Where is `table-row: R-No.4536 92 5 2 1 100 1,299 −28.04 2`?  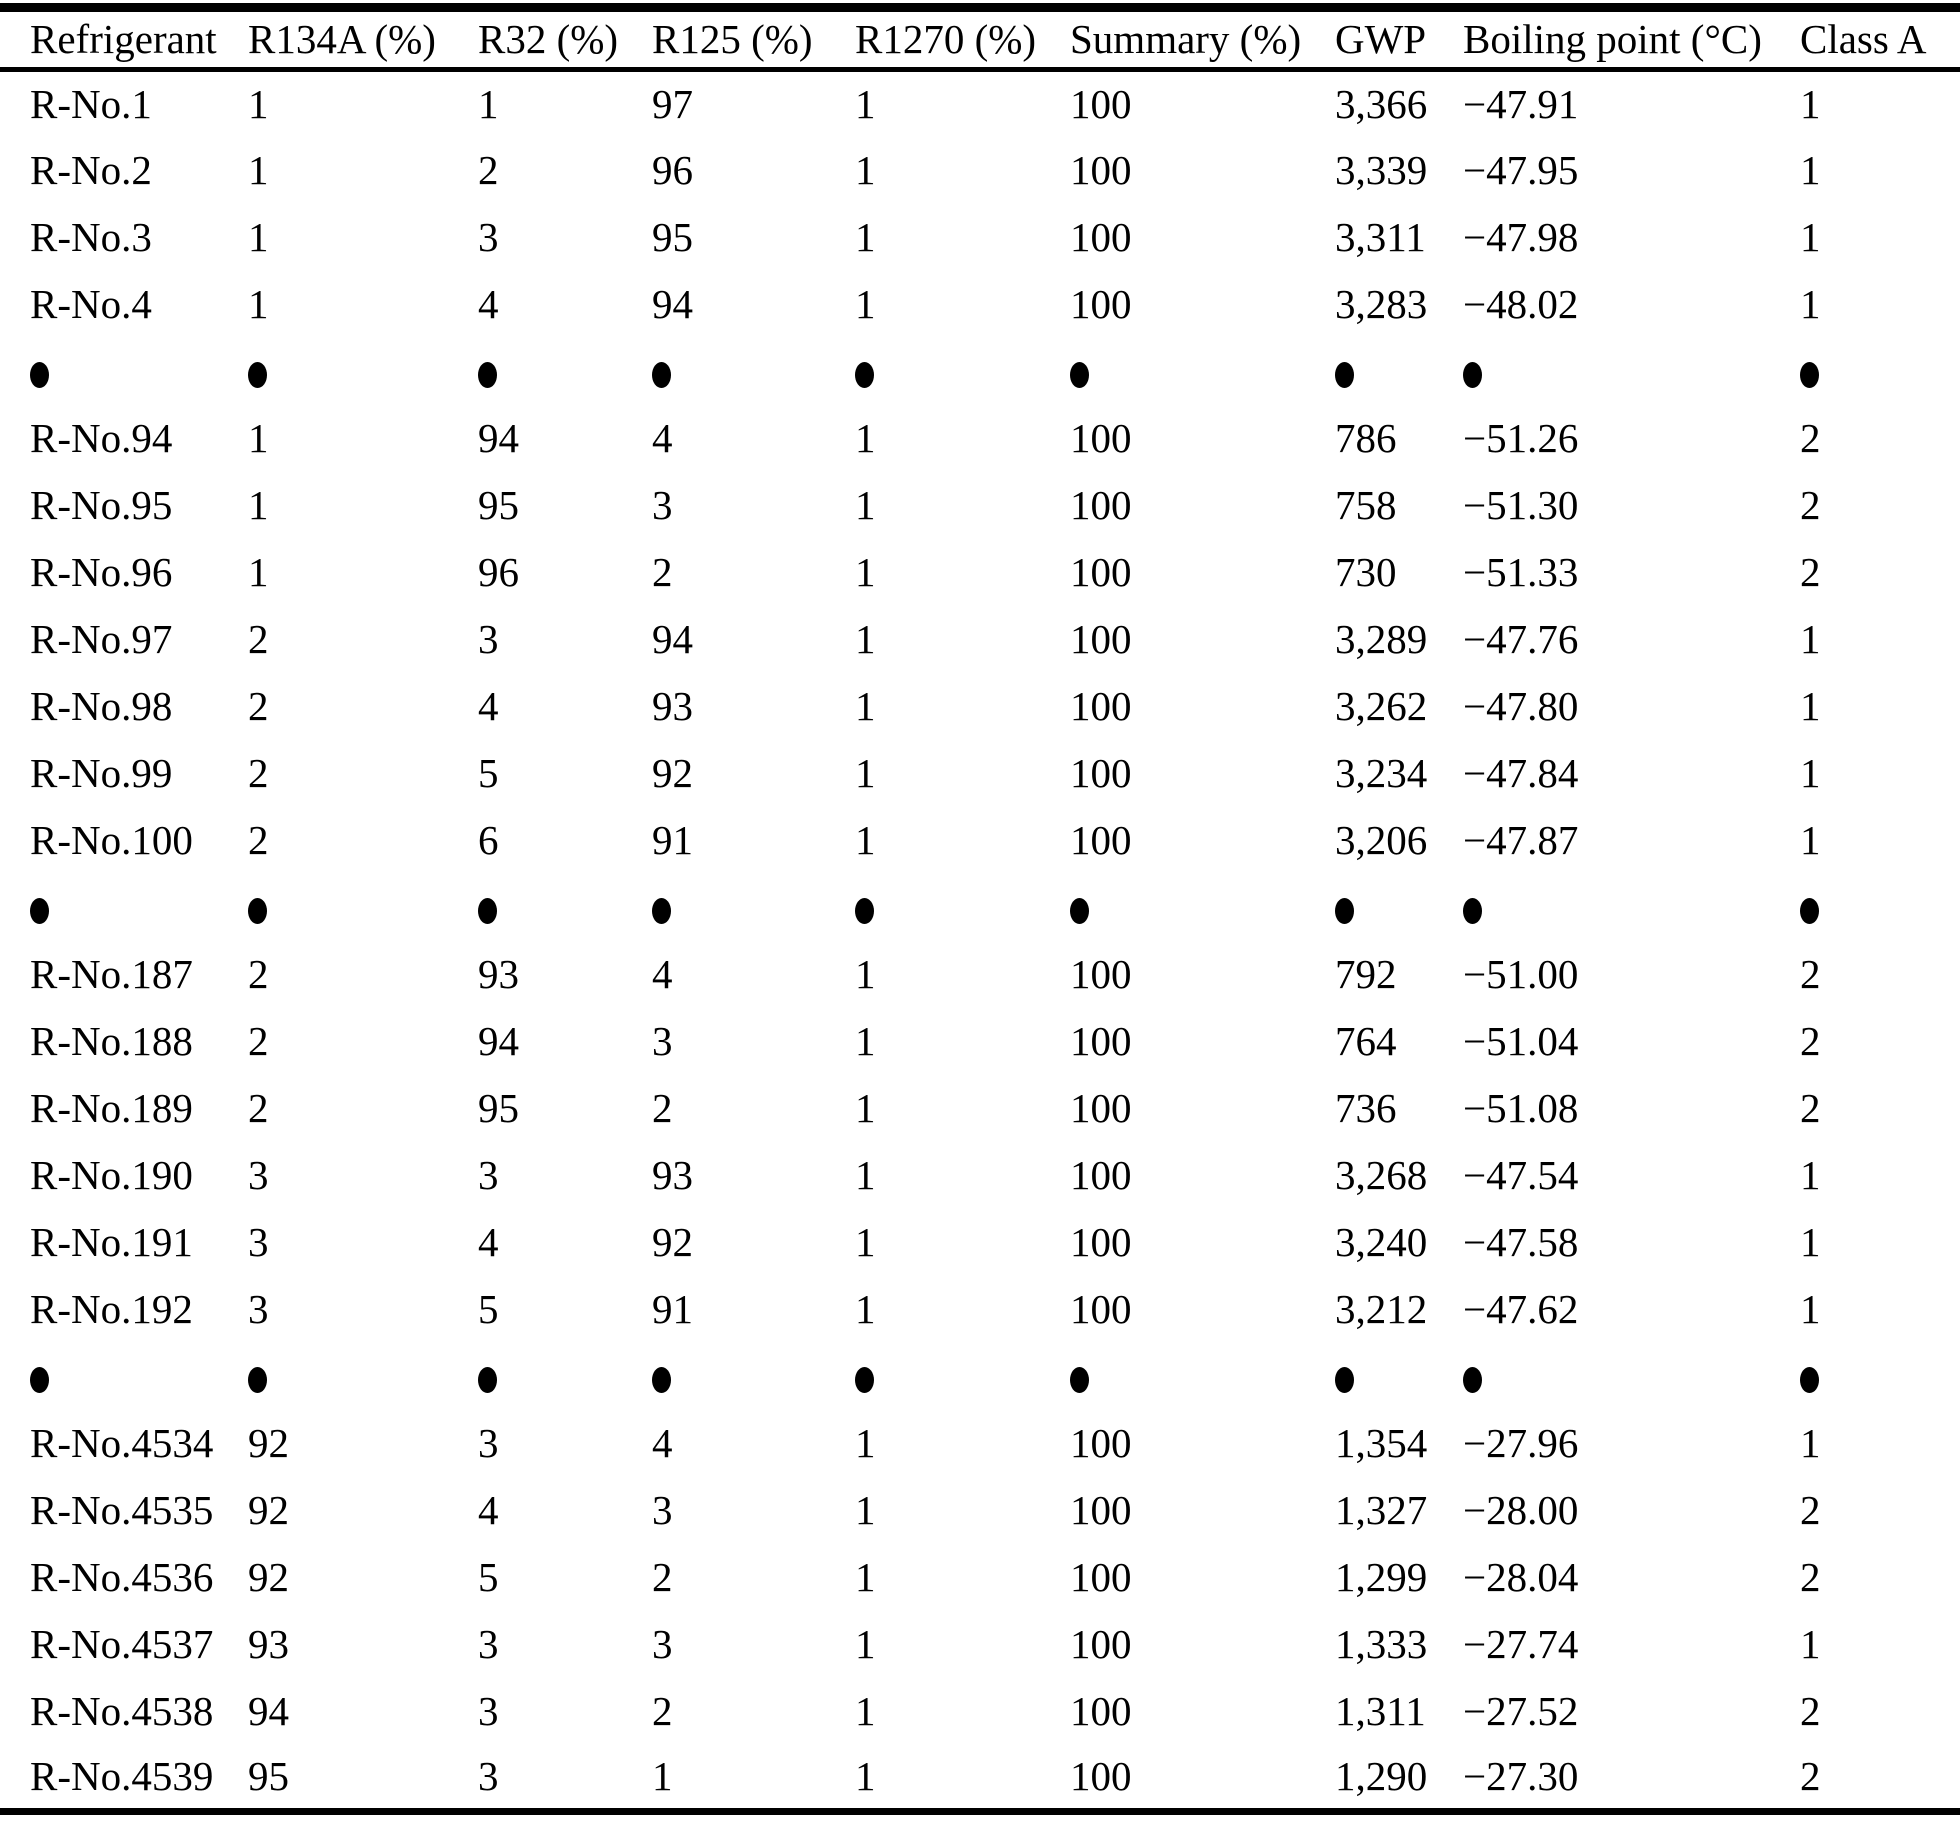 table-row: R-No.4536 92 5 2 1 100 1,299 −28.04 2 is located at coordinates (980, 1577).